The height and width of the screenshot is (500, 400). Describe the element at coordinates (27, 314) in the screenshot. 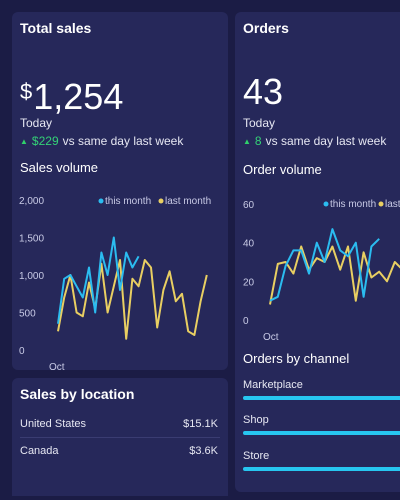

I see `y-tick-label: 500` at that location.